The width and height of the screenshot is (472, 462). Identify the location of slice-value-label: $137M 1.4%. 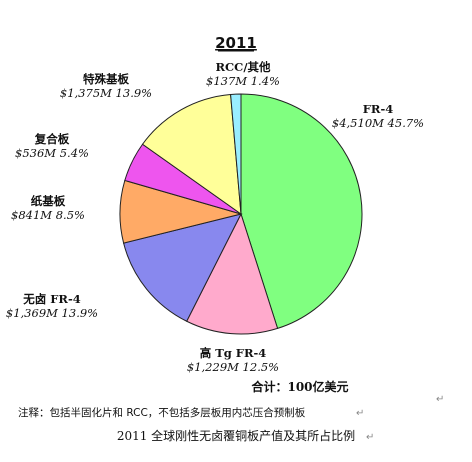
(243, 81).